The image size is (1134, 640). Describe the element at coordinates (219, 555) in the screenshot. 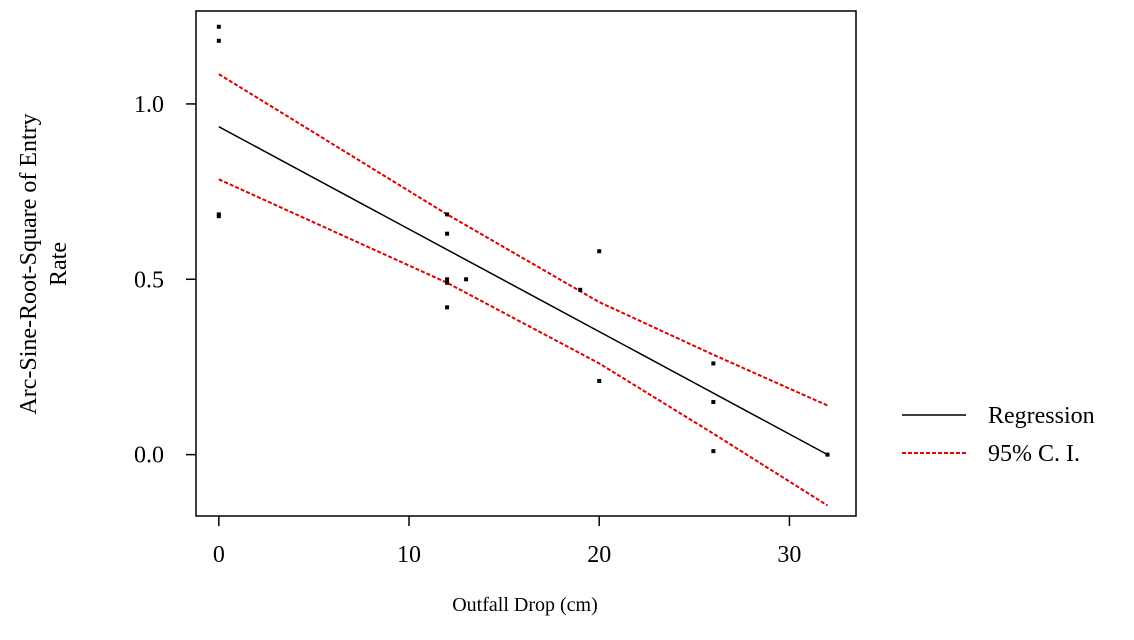

I see `x-tick-label: 0` at that location.